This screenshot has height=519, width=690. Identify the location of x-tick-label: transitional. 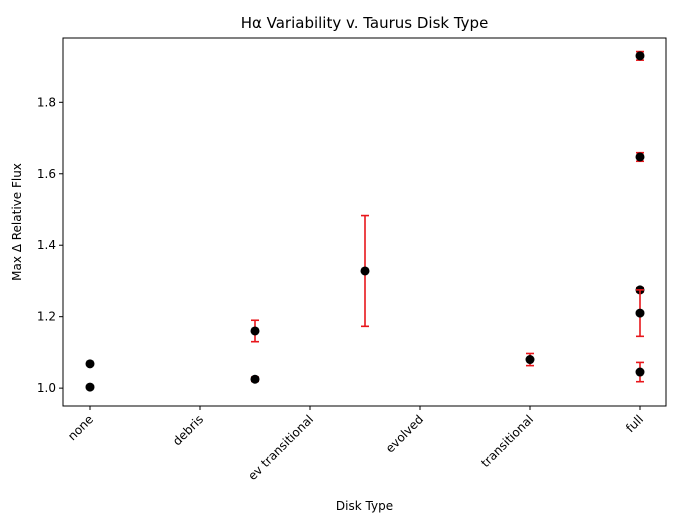
(507, 441).